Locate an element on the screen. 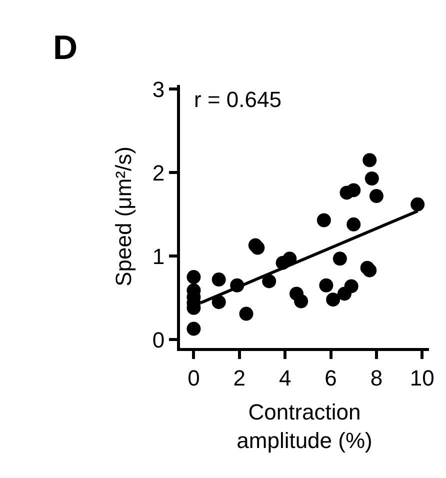 The width and height of the screenshot is (446, 478). x-tick-label: 10 is located at coordinates (422, 377).